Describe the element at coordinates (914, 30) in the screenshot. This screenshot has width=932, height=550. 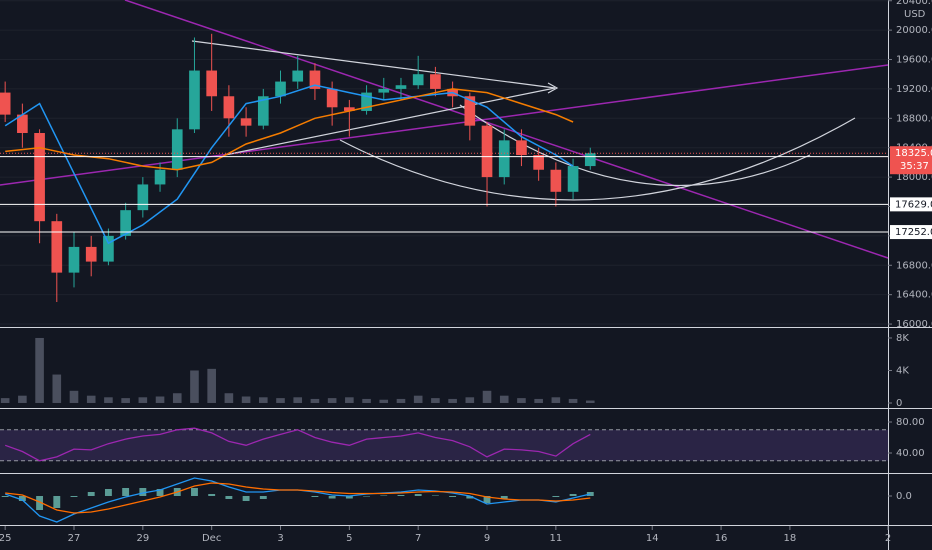
I see `y-tick-label: 20000.0` at that location.